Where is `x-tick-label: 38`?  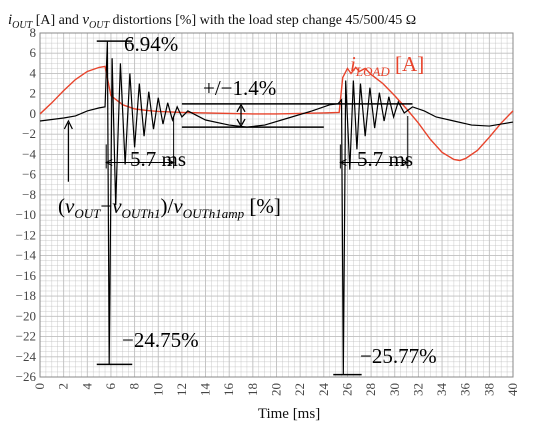
x-tick-label: 38 is located at coordinates (488, 389).